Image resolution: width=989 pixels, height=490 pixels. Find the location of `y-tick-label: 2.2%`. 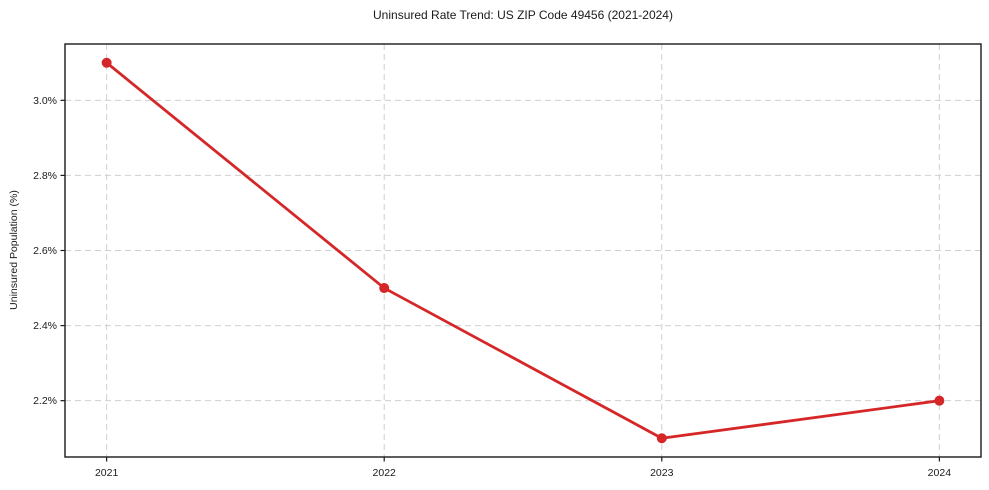

y-tick-label: 2.2% is located at coordinates (45, 401).